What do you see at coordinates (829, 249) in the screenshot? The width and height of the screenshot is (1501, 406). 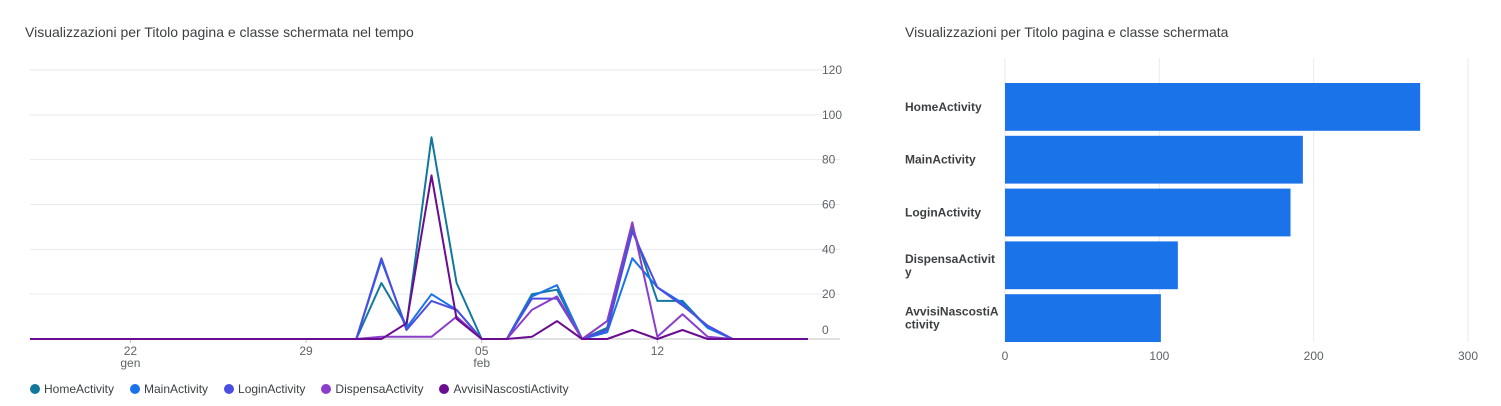 I see `y-tick-label: 40` at bounding box center [829, 249].